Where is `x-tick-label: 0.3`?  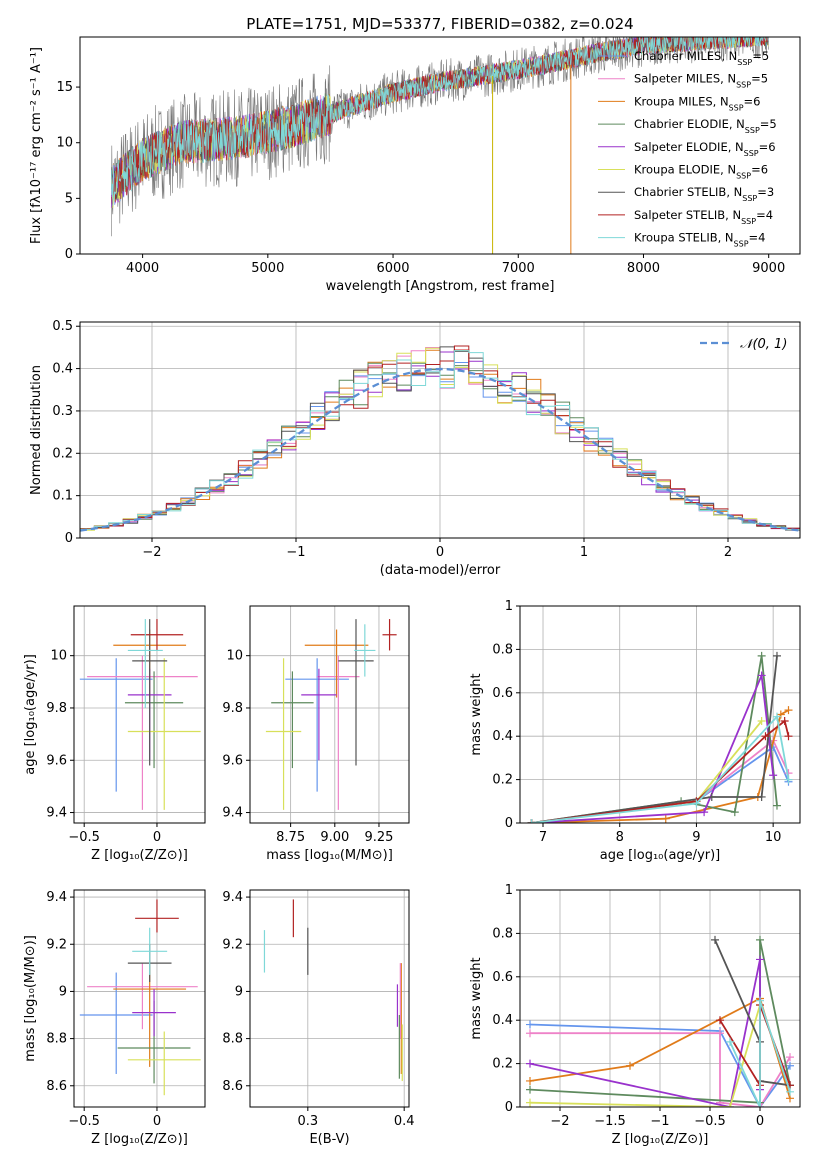 x-tick-label: 0.3 is located at coordinates (307, 1121).